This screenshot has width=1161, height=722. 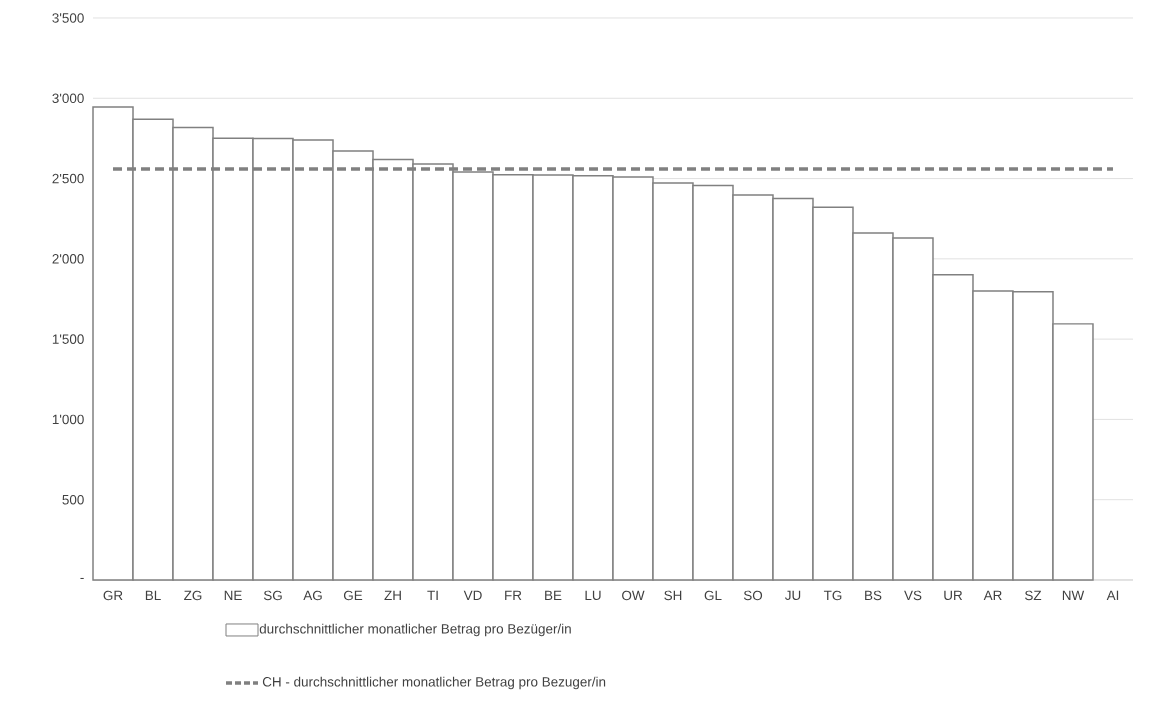 What do you see at coordinates (233, 595) in the screenshot?
I see `x-tick-label: NE` at bounding box center [233, 595].